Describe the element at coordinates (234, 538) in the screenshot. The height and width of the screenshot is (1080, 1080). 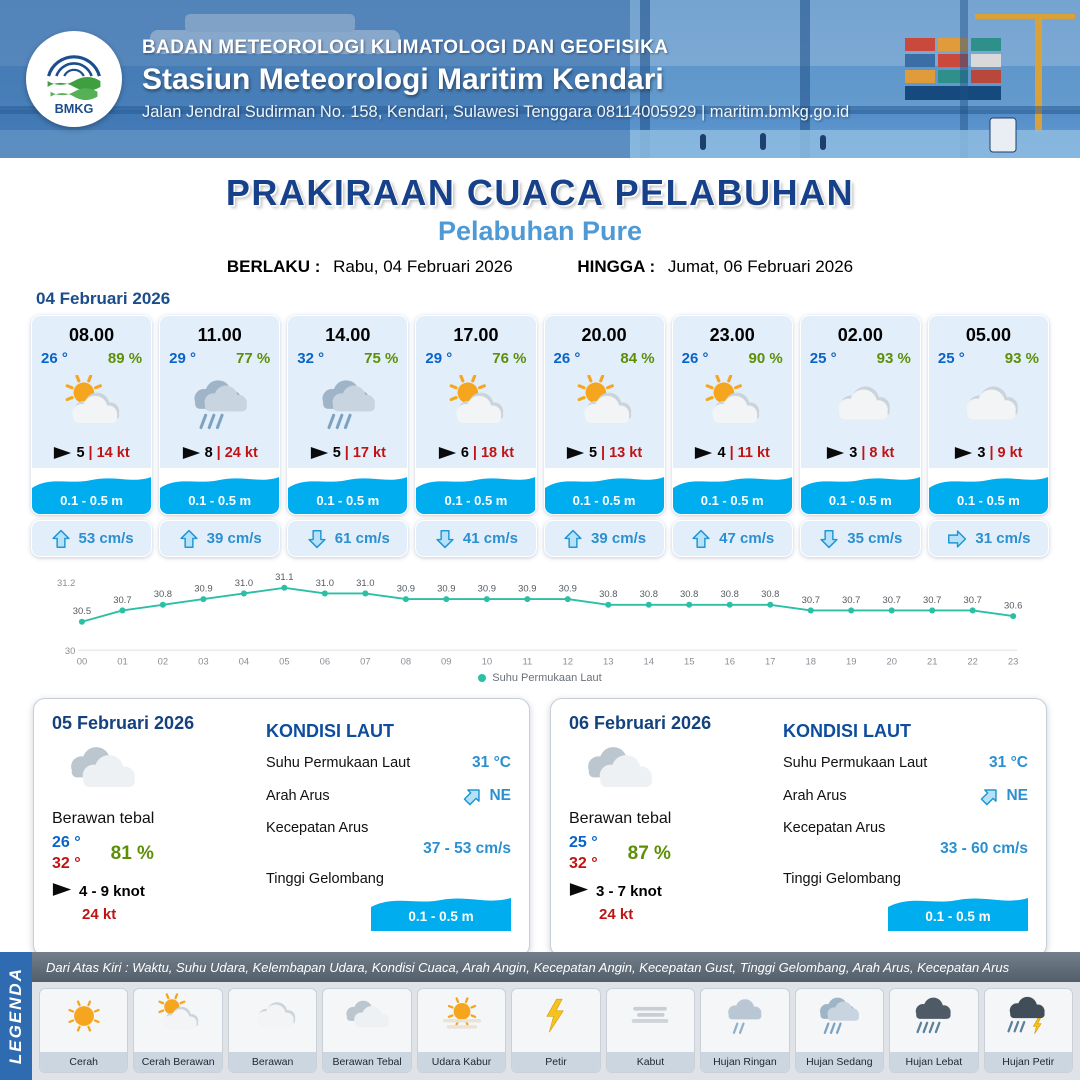
I see `current-speed-value: 39 cm/s` at that location.